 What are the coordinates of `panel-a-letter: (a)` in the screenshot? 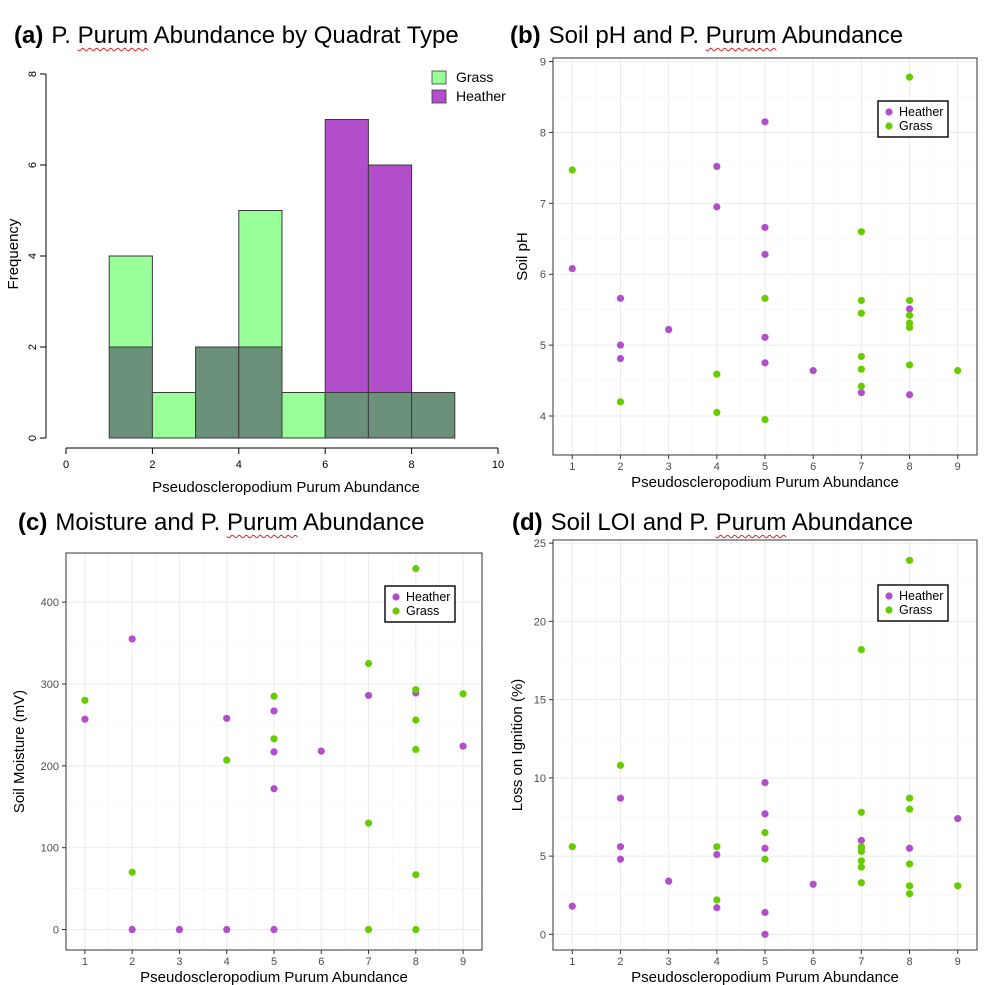 It's located at (29, 35).